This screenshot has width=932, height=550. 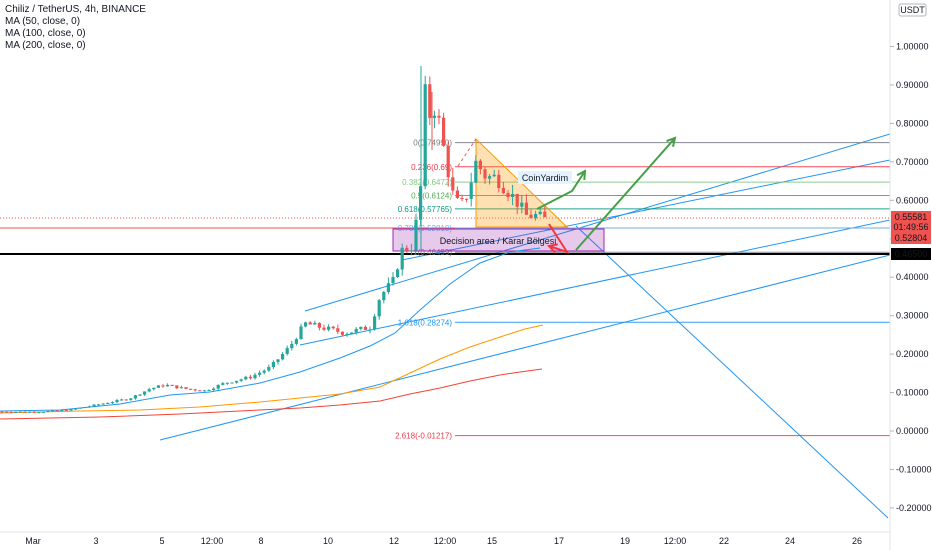 What do you see at coordinates (912, 85) in the screenshot?
I see `price-tick-label: 0.90000` at bounding box center [912, 85].